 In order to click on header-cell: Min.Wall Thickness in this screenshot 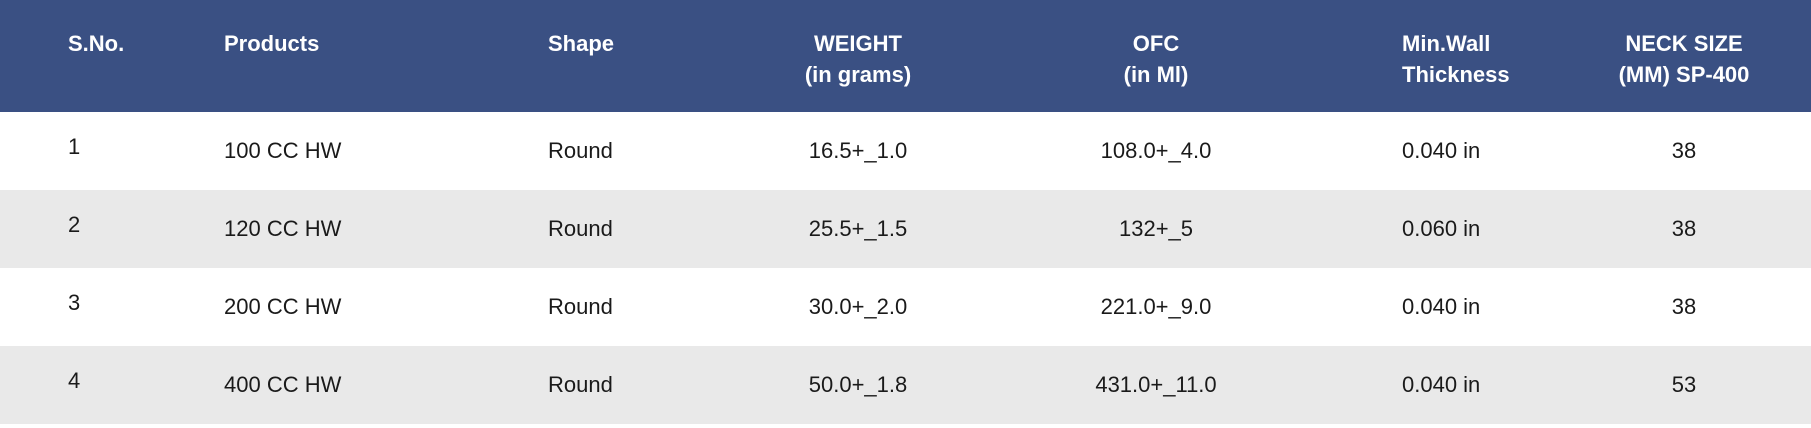, I will do `click(1456, 56)`.